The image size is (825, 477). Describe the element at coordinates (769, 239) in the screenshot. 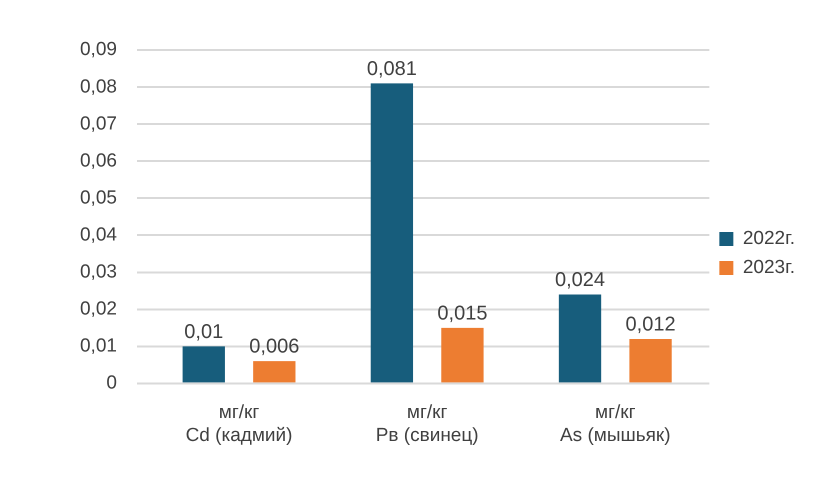

I see `legend-label: 2022г.` at that location.